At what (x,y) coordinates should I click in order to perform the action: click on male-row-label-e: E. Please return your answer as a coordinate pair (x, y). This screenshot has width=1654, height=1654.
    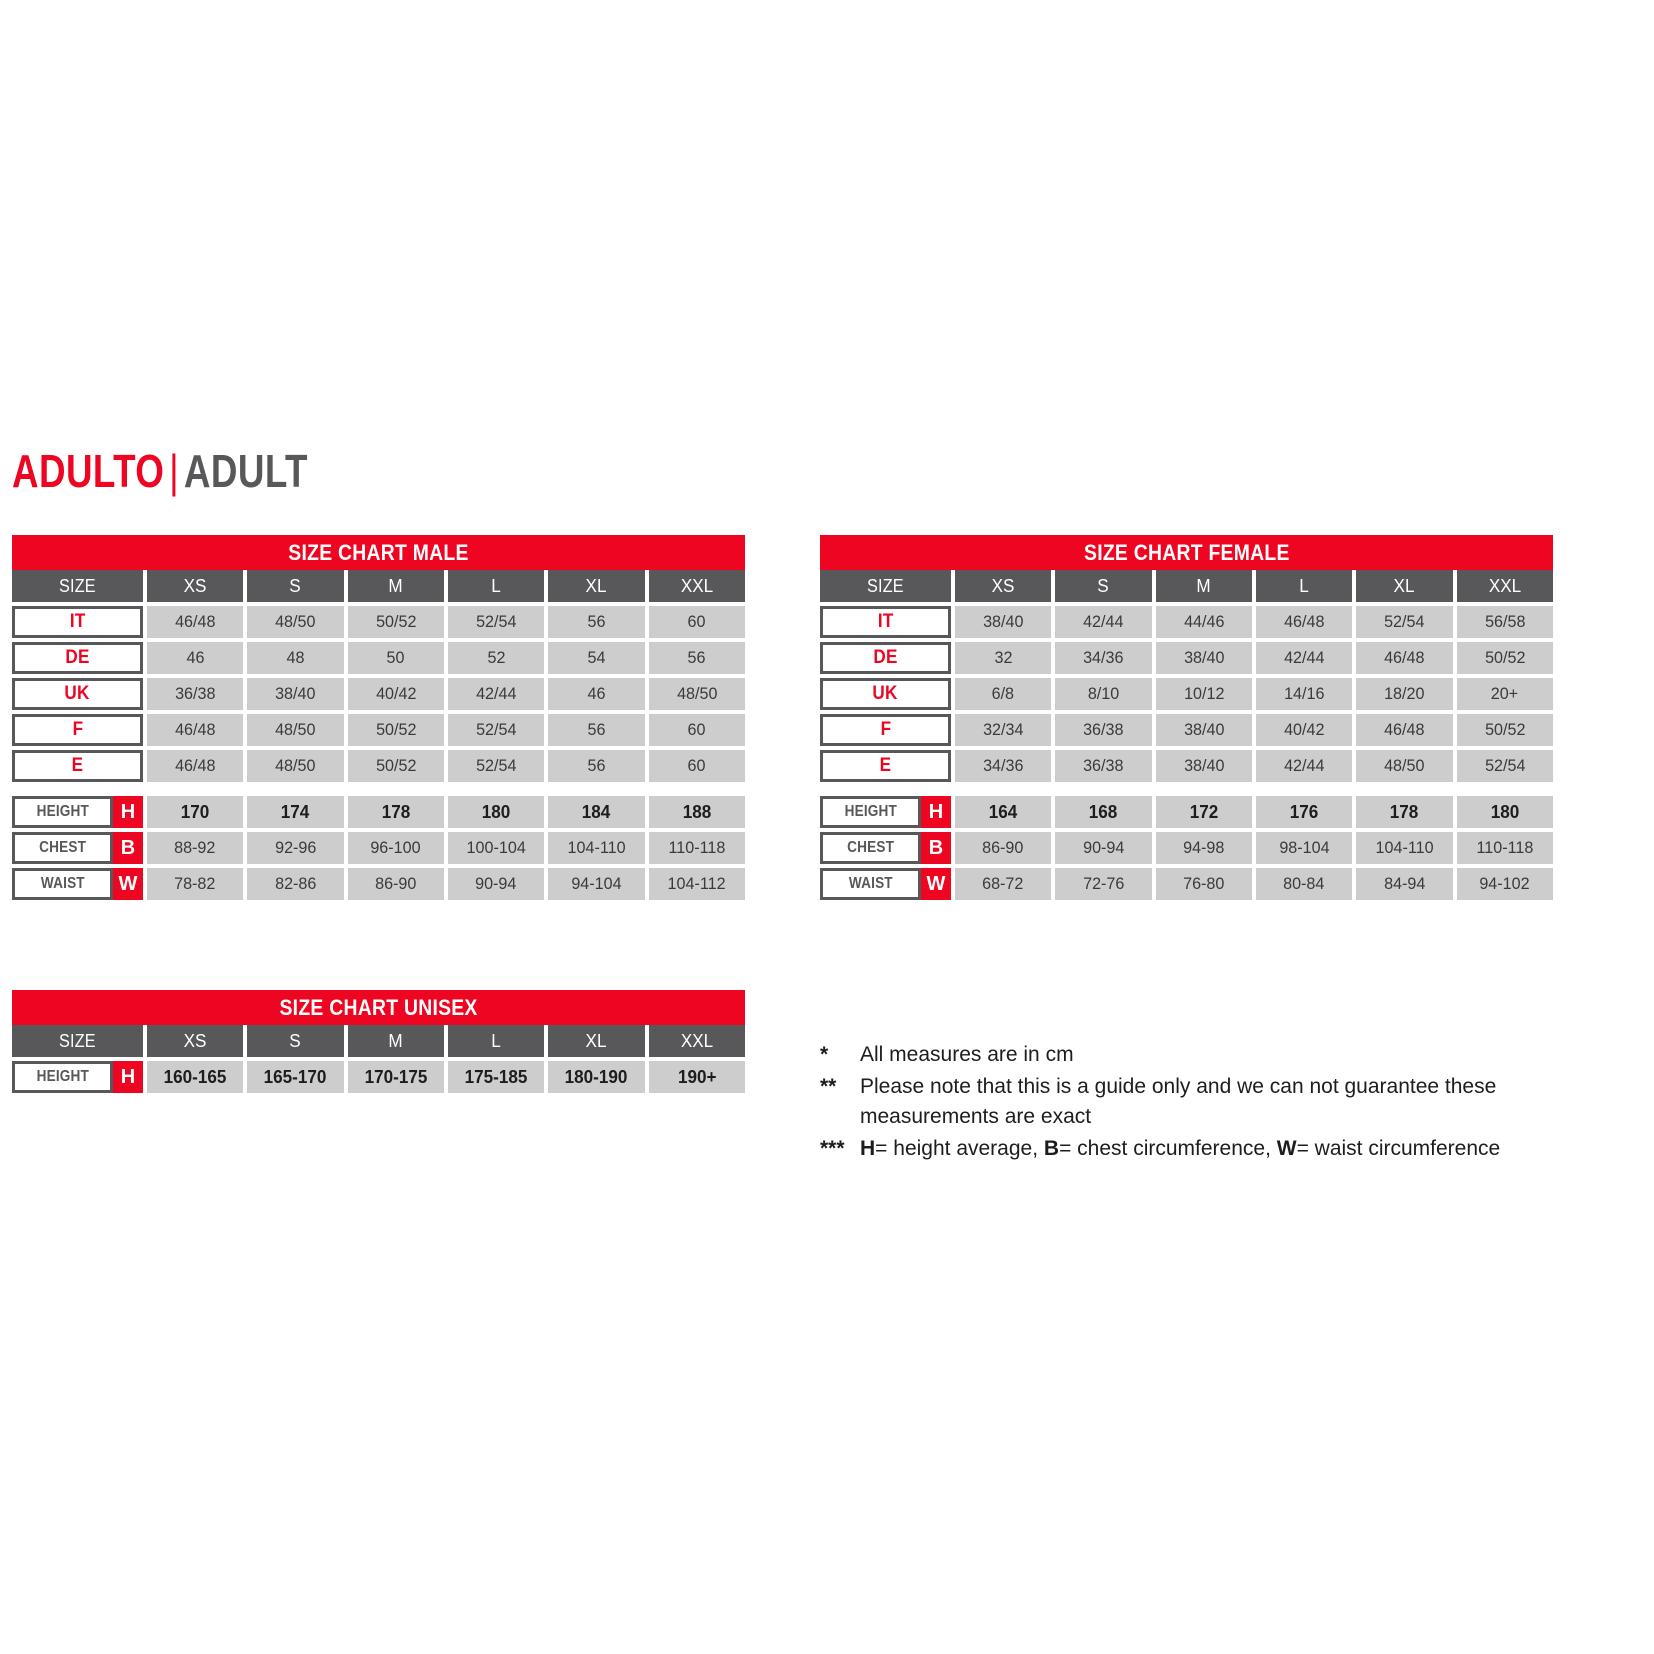
    Looking at the image, I should click on (77, 766).